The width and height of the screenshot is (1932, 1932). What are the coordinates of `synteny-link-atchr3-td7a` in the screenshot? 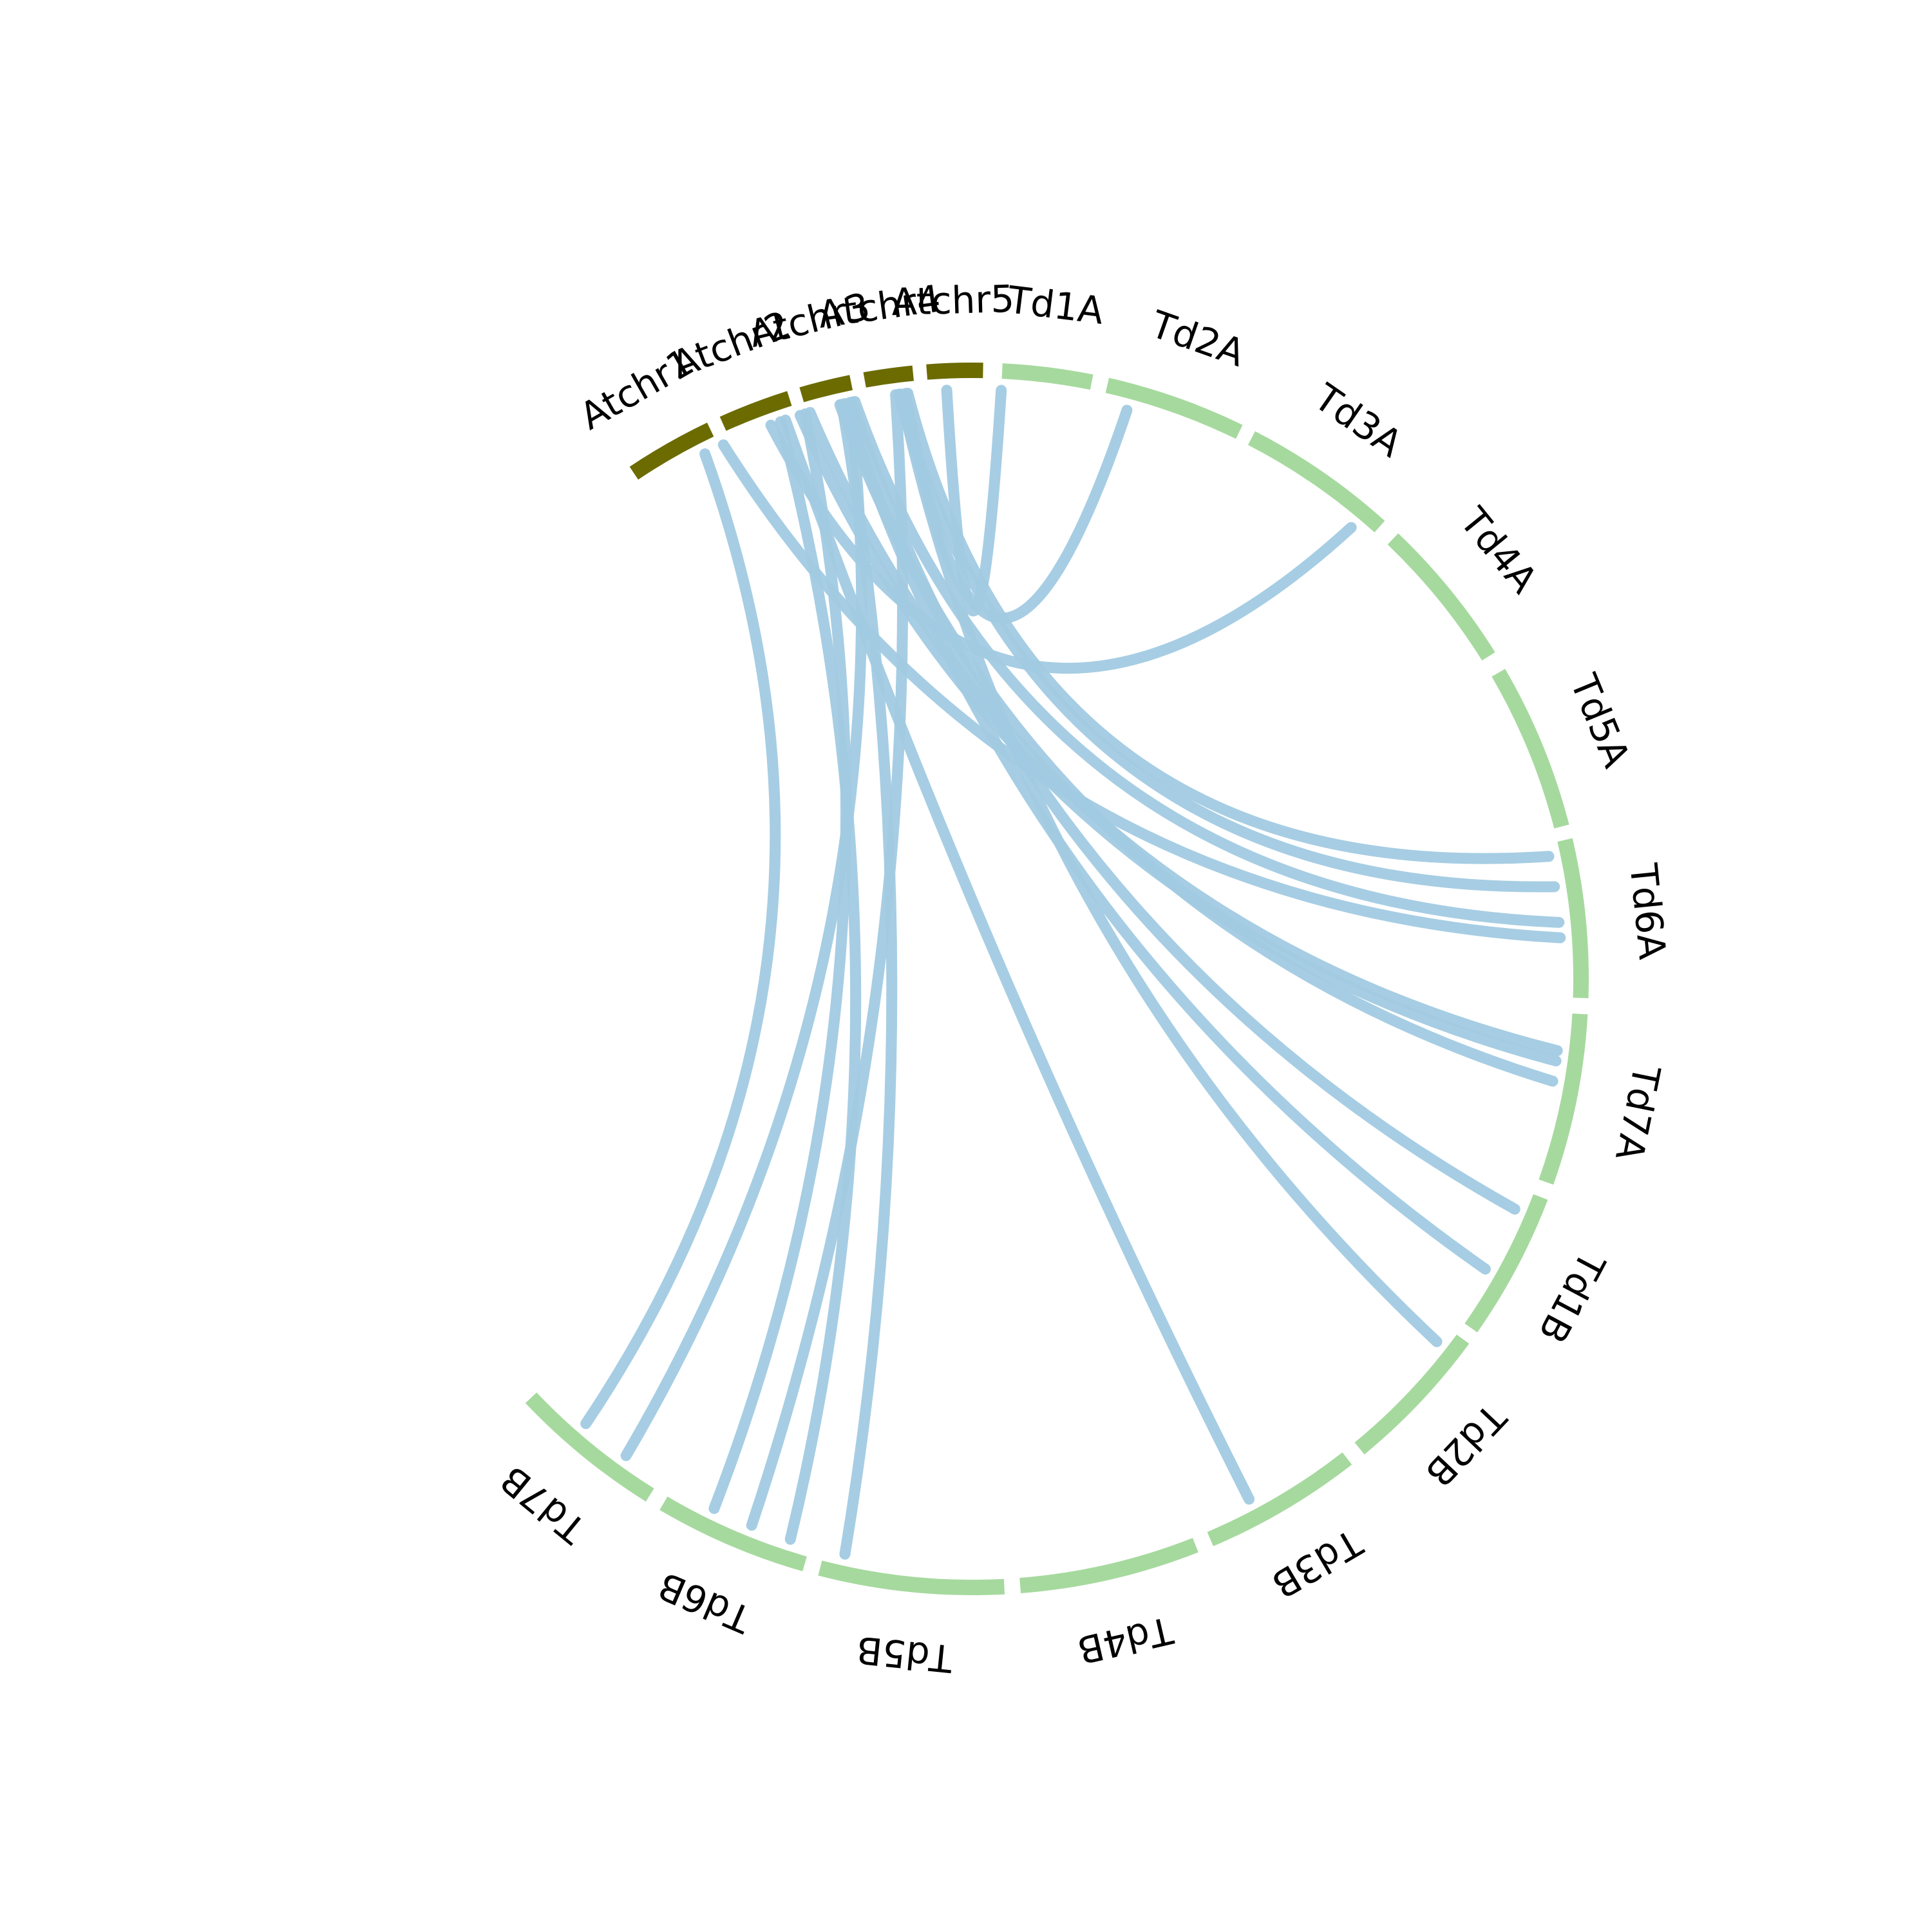 It's located at (1178, 738).